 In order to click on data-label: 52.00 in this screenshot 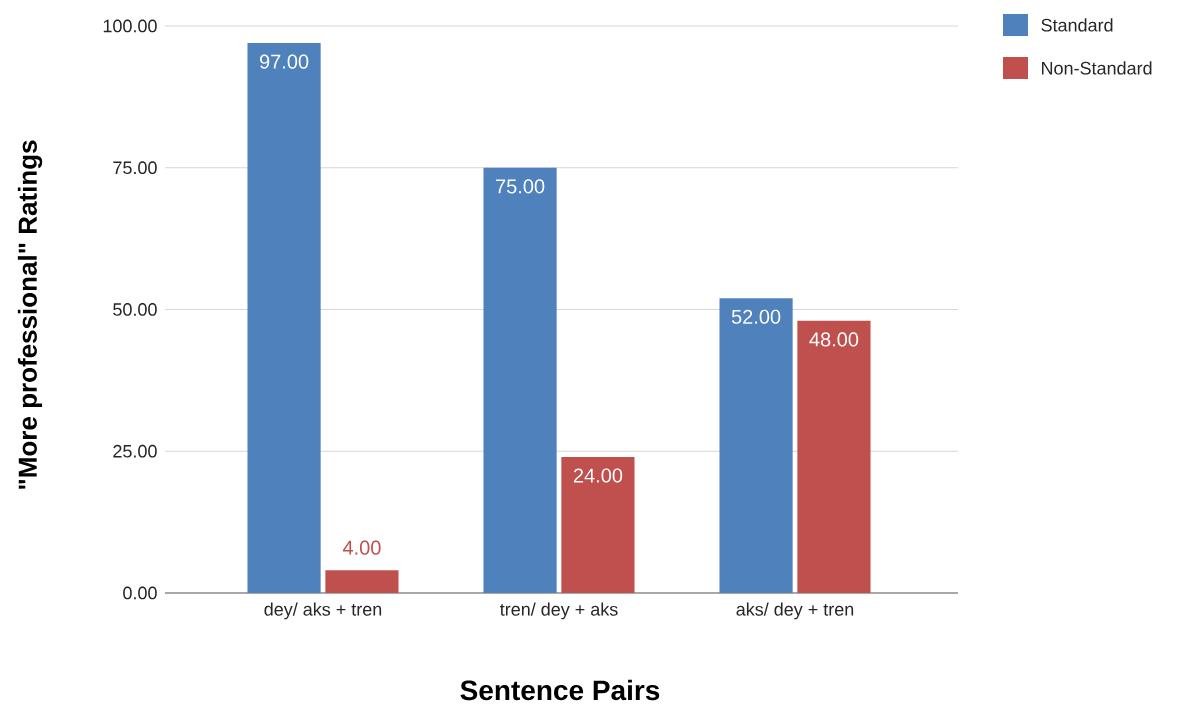, I will do `click(756, 316)`.